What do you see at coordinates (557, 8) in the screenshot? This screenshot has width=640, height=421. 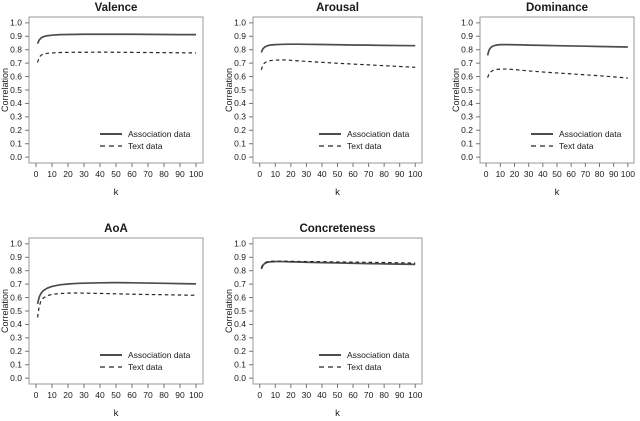 I see `chart-title: Dominance` at bounding box center [557, 8].